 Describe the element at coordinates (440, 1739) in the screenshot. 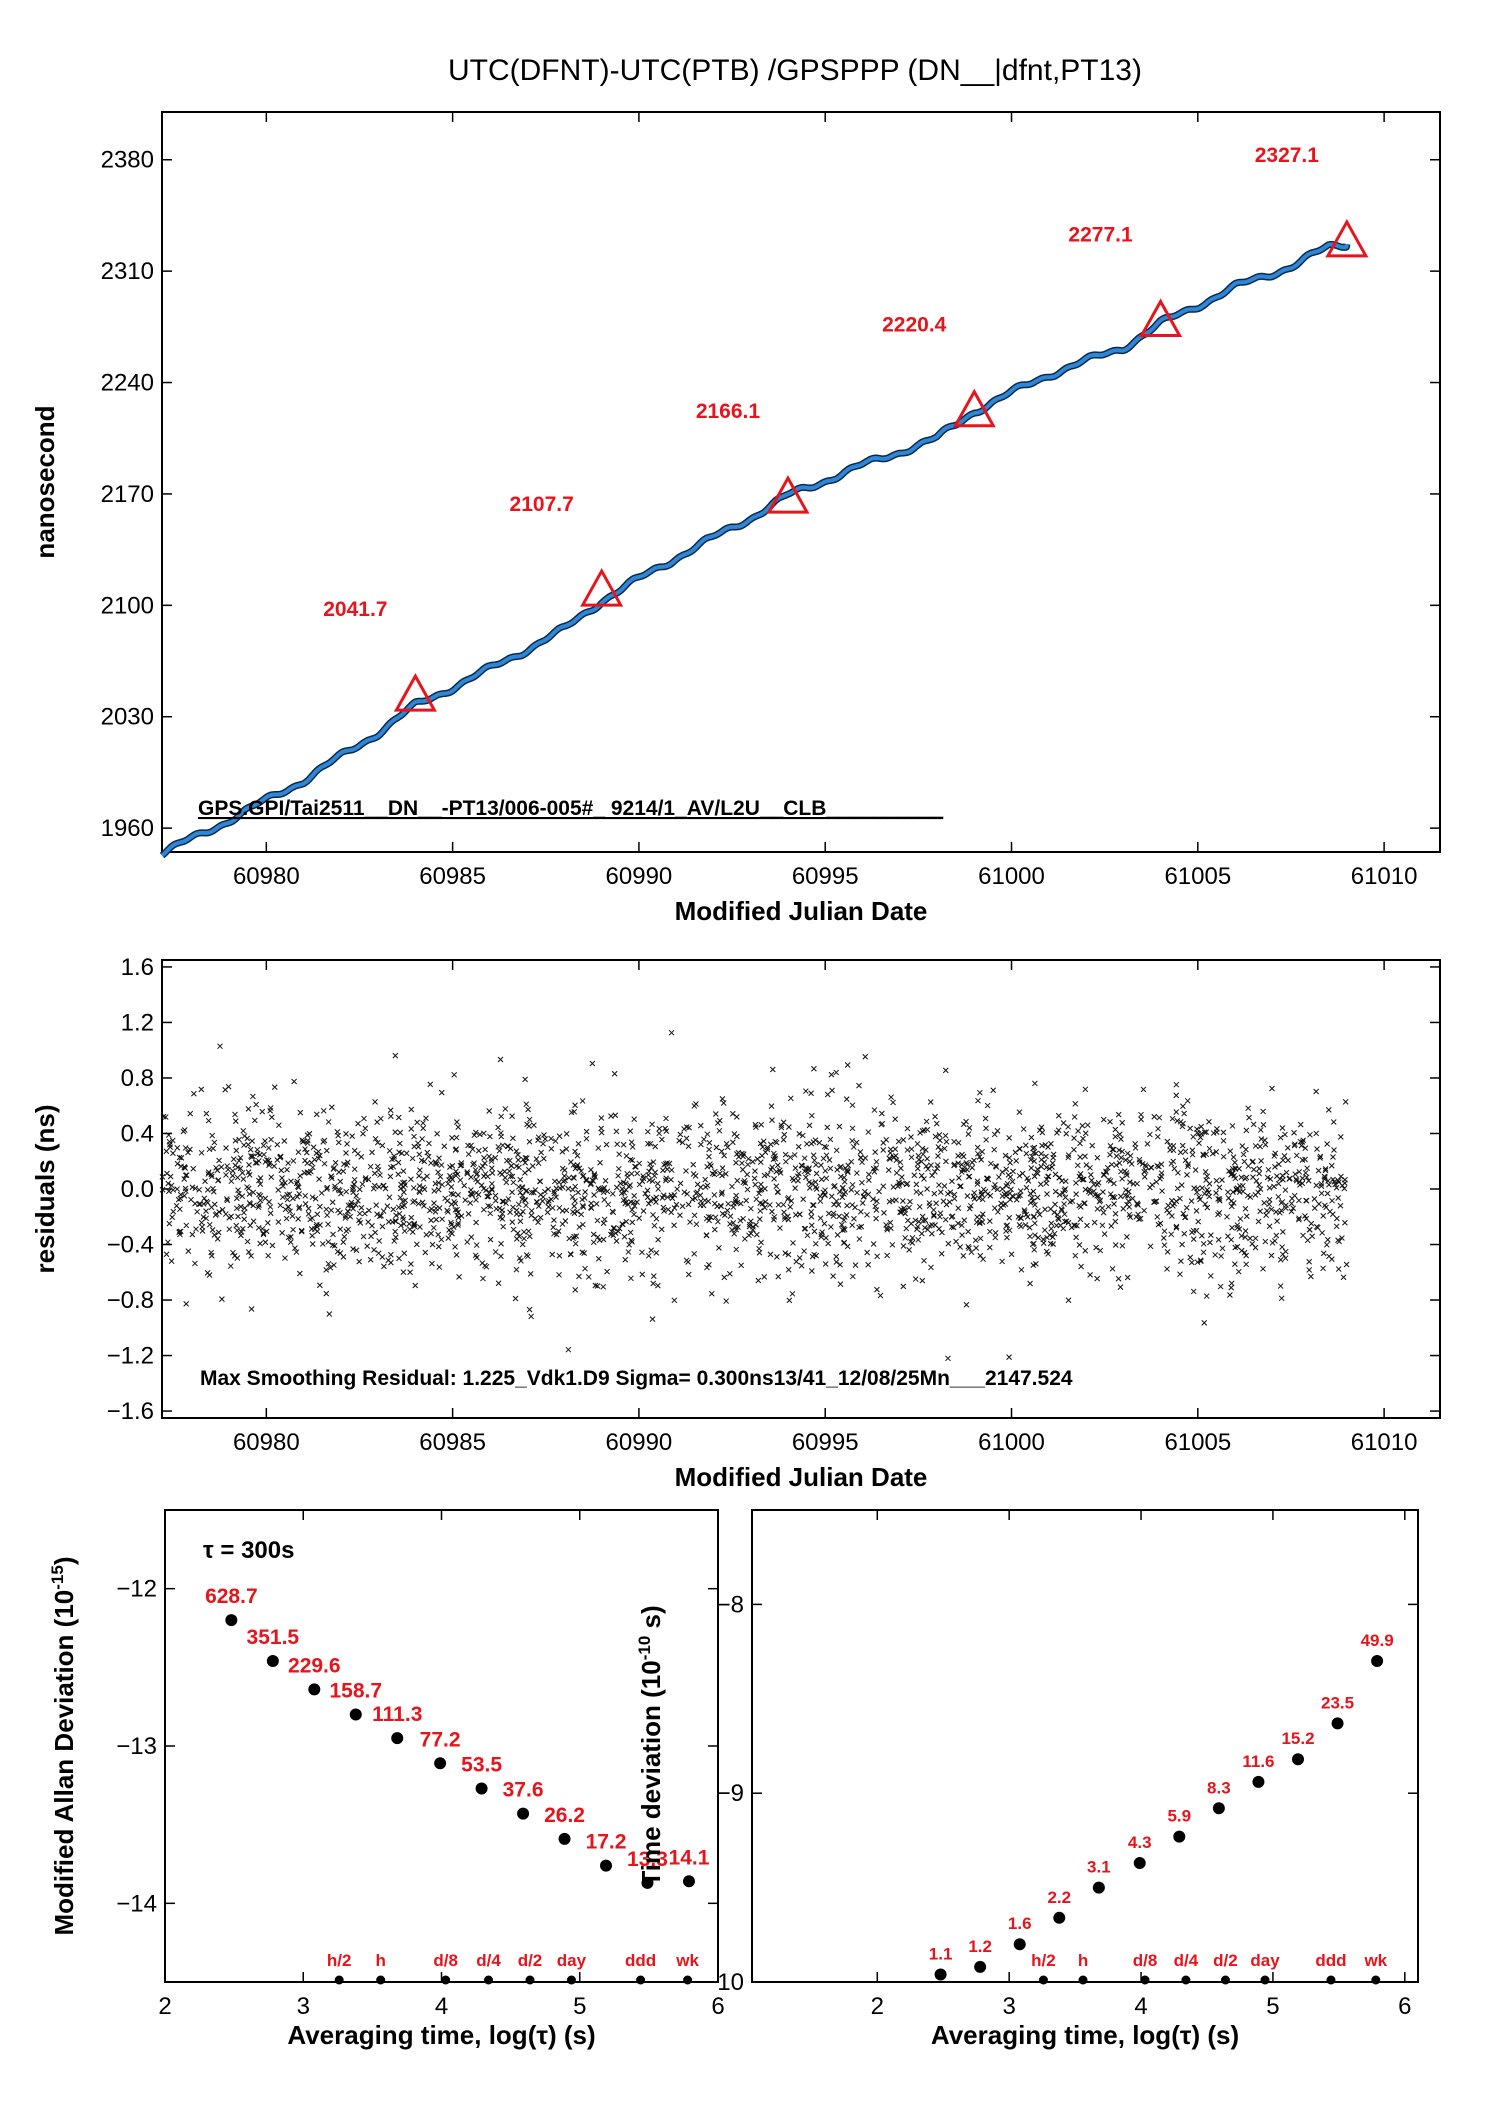

I see `point-value-label: 77.2` at that location.